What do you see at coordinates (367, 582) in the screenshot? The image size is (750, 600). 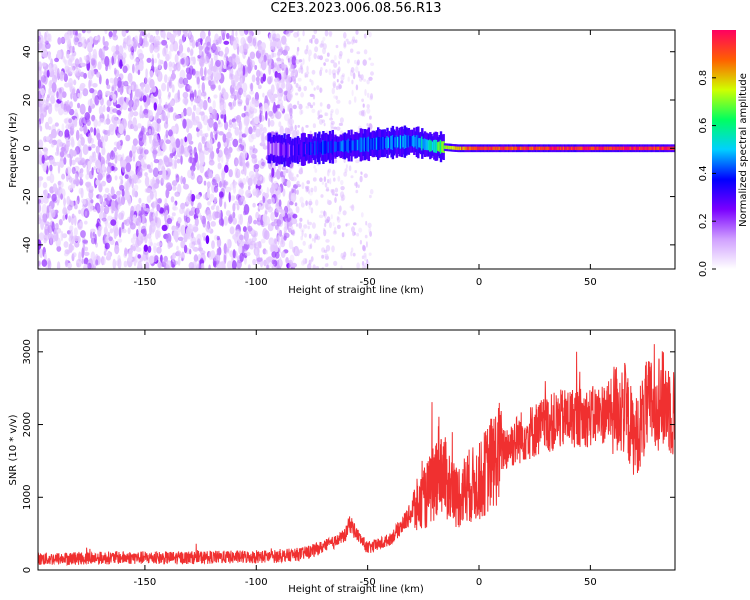 I see `snr-x-tick-label: -50` at bounding box center [367, 582].